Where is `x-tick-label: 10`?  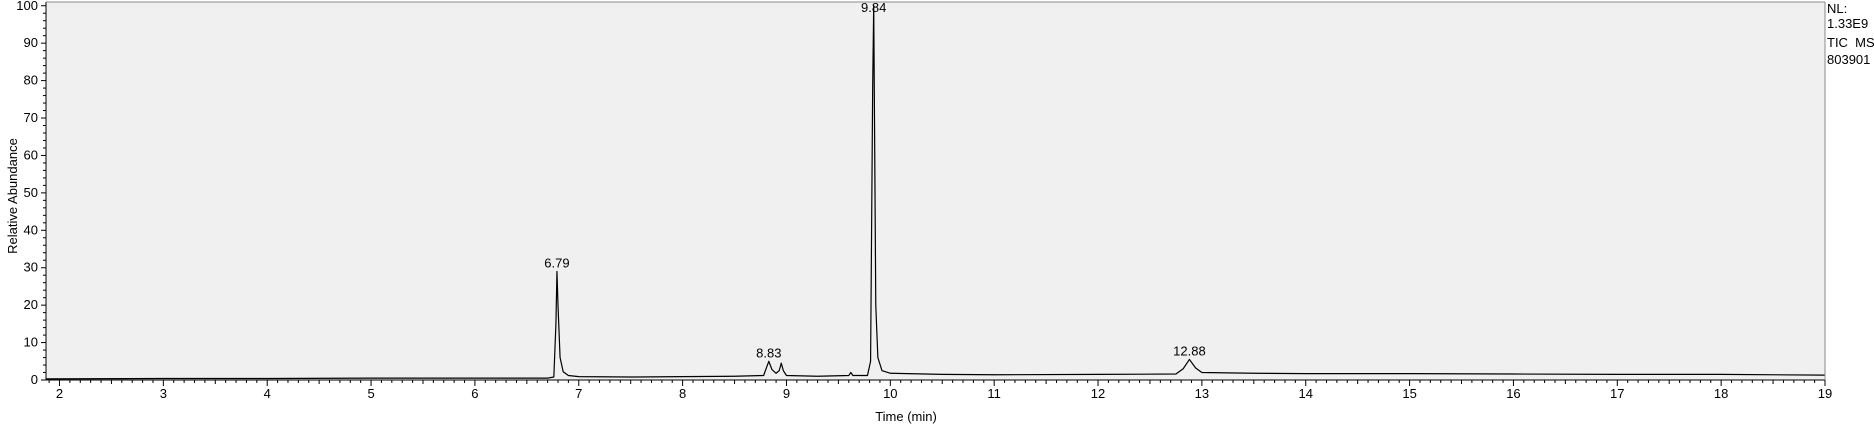
x-tick-label: 10 is located at coordinates (890, 393).